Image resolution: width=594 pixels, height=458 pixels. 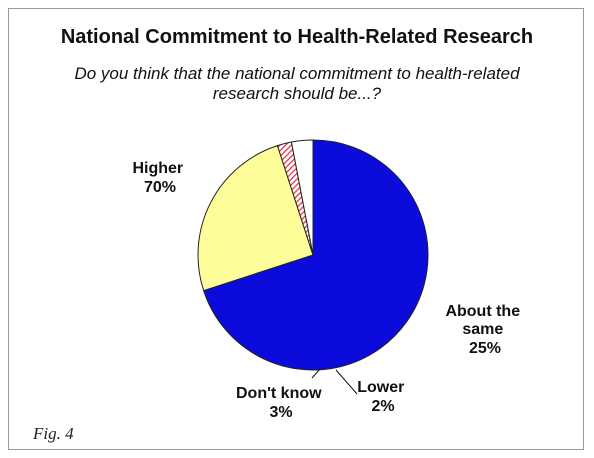 What do you see at coordinates (157, 168) in the screenshot?
I see `label-higher-name: Higher` at bounding box center [157, 168].